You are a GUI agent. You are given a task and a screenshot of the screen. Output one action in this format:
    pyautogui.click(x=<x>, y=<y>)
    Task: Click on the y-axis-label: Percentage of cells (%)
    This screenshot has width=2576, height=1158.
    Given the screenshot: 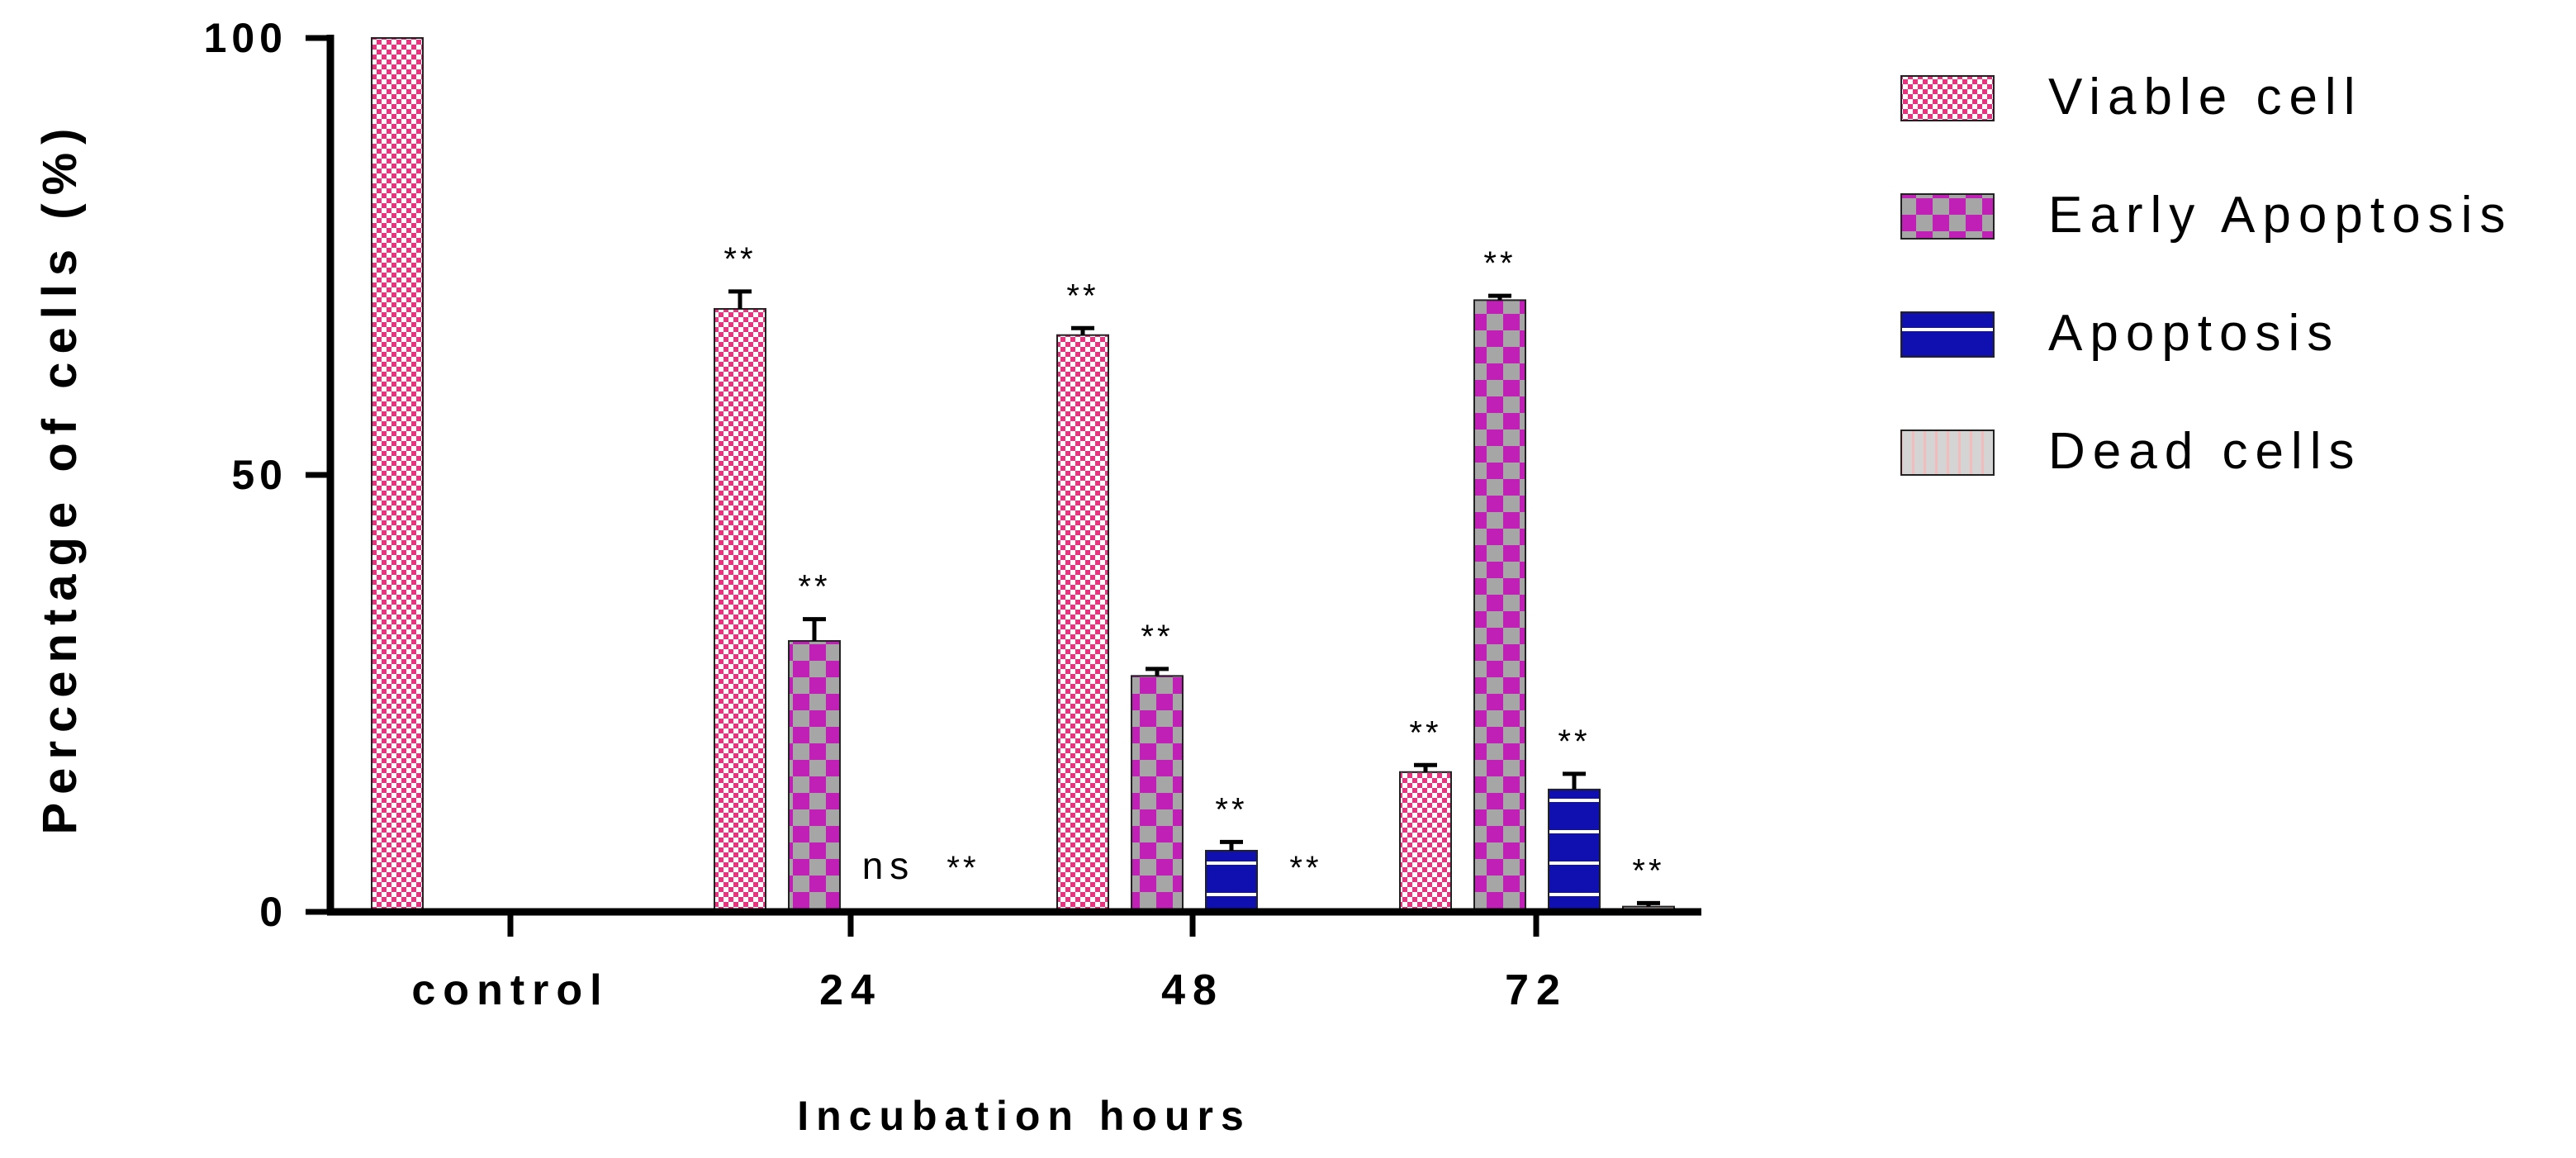 What is the action you would take?
    pyautogui.click(x=60, y=478)
    